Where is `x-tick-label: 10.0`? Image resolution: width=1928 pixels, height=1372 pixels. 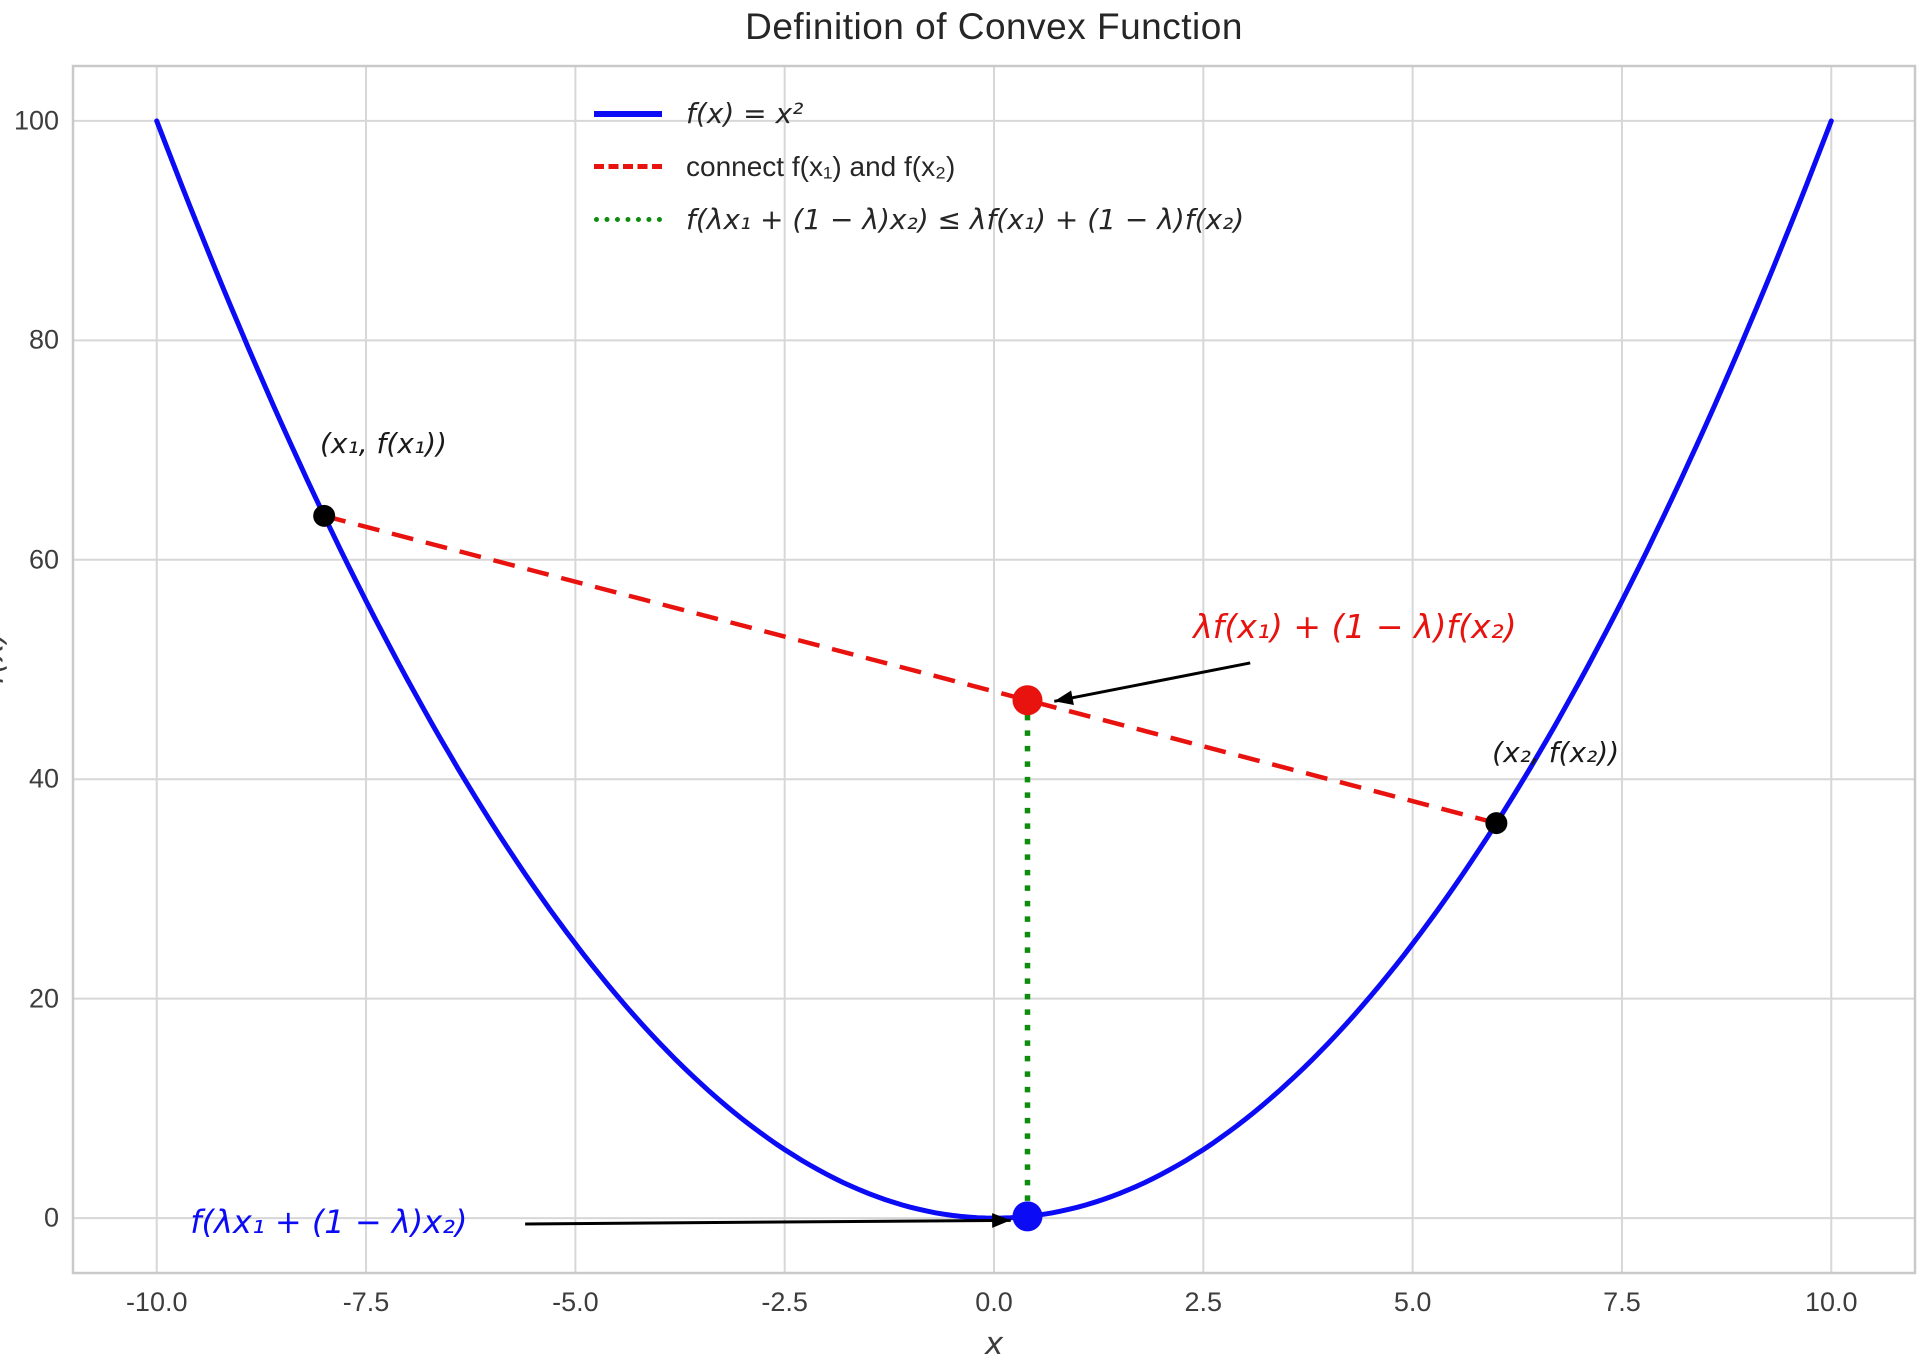 x-tick-label: 10.0 is located at coordinates (1831, 1302).